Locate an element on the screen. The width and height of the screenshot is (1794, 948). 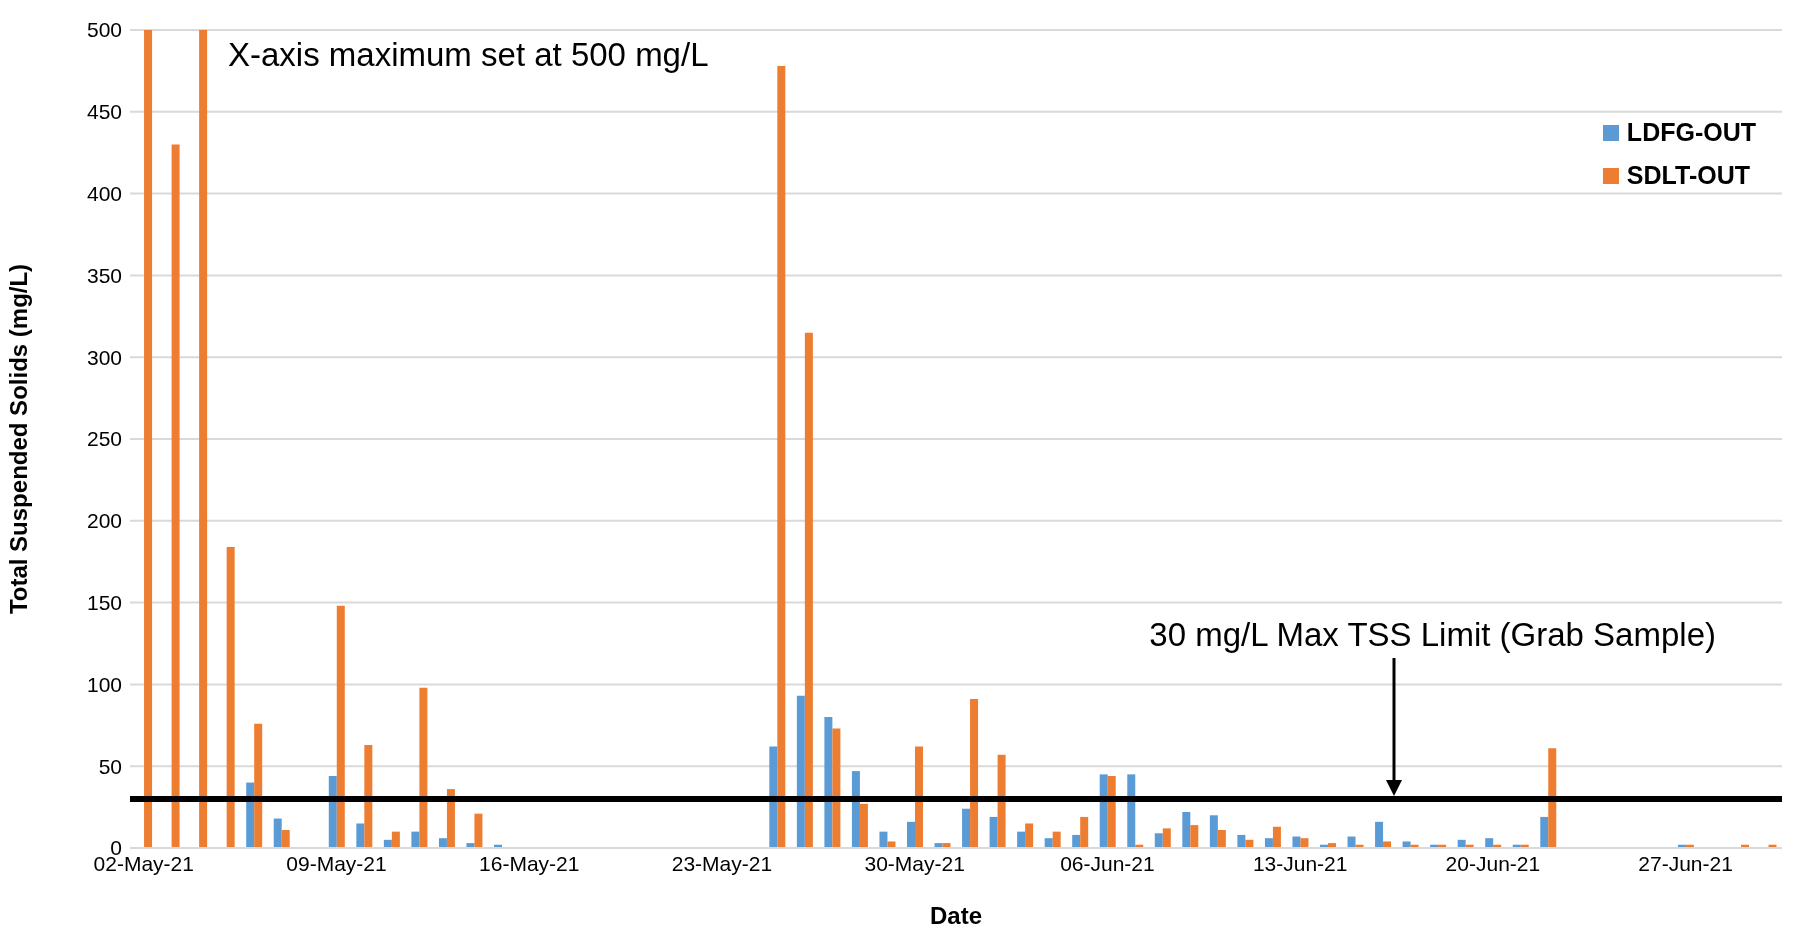
x-axis-title: Date is located at coordinates (956, 915).